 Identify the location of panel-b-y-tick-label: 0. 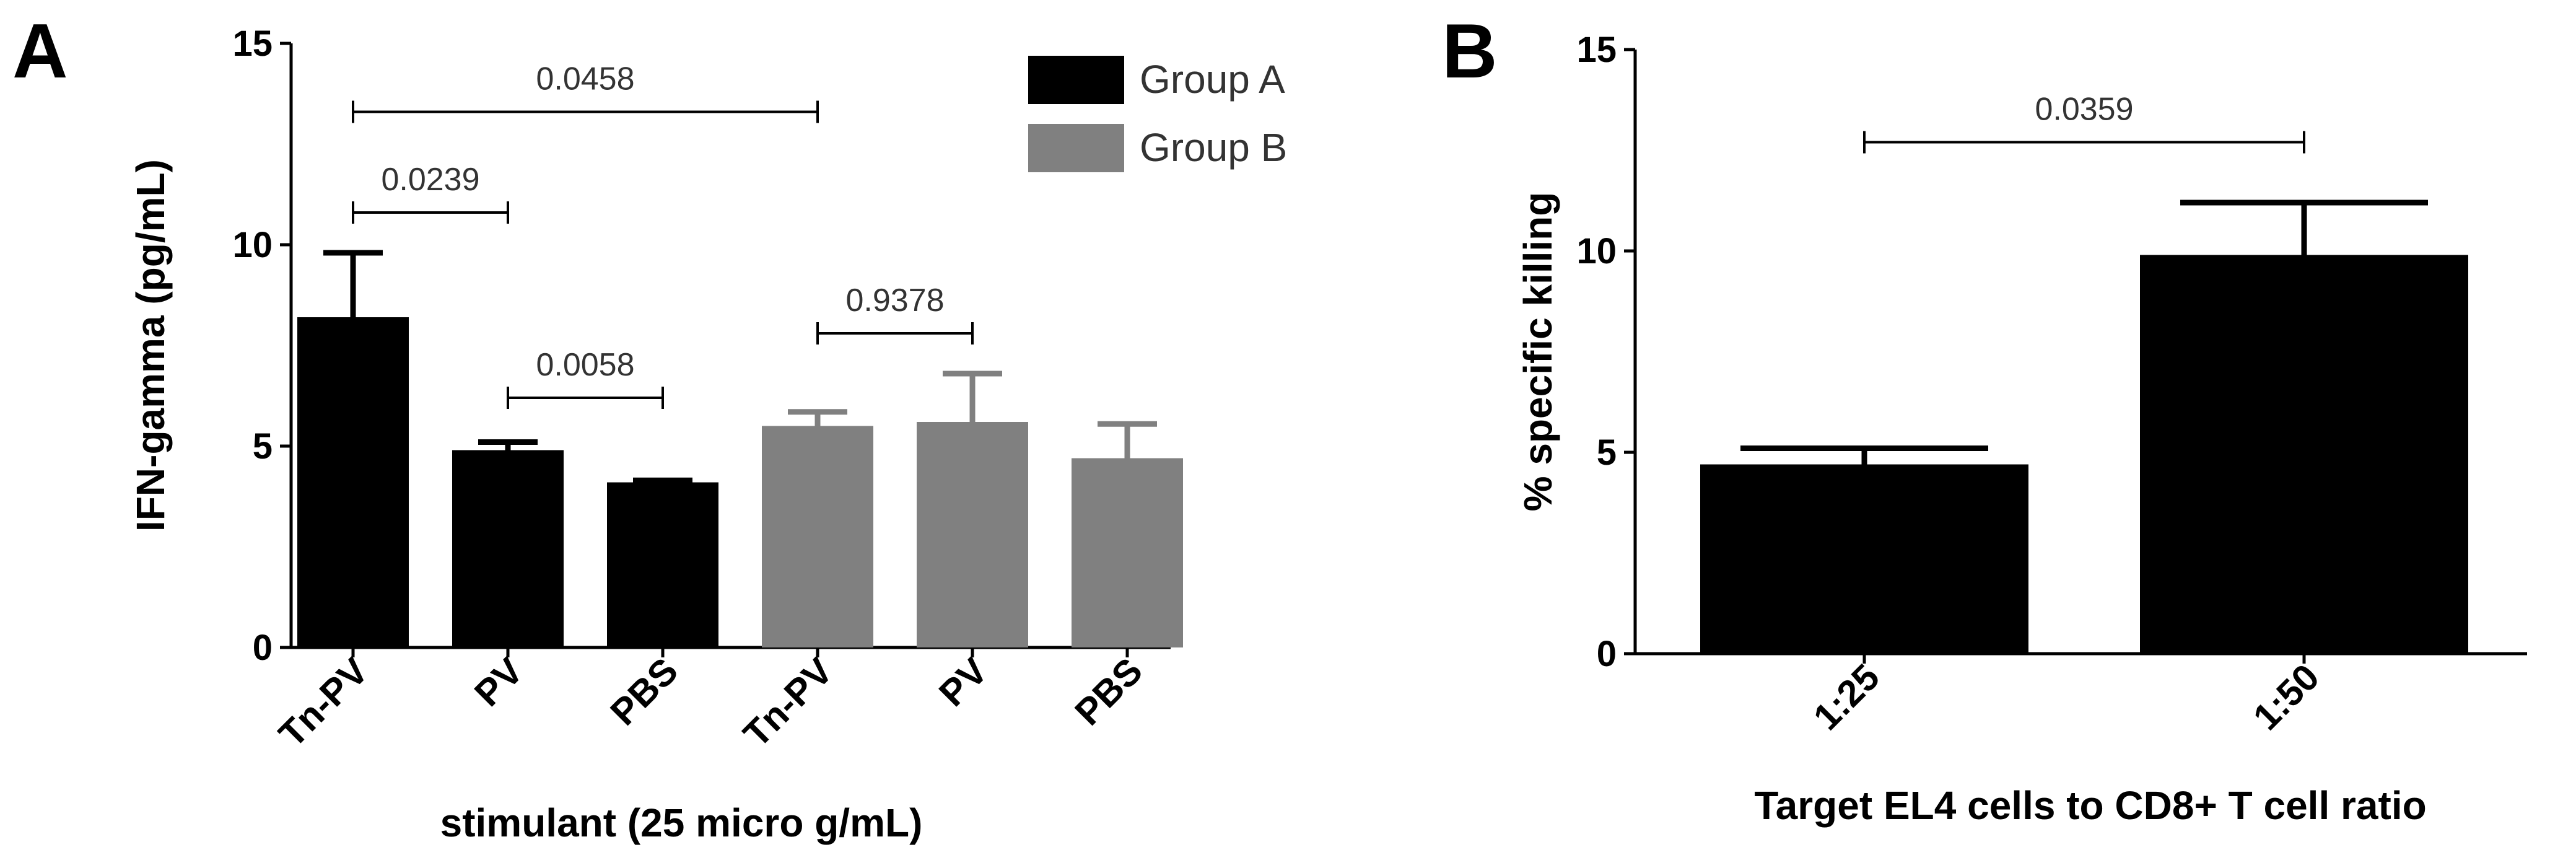
(1607, 654).